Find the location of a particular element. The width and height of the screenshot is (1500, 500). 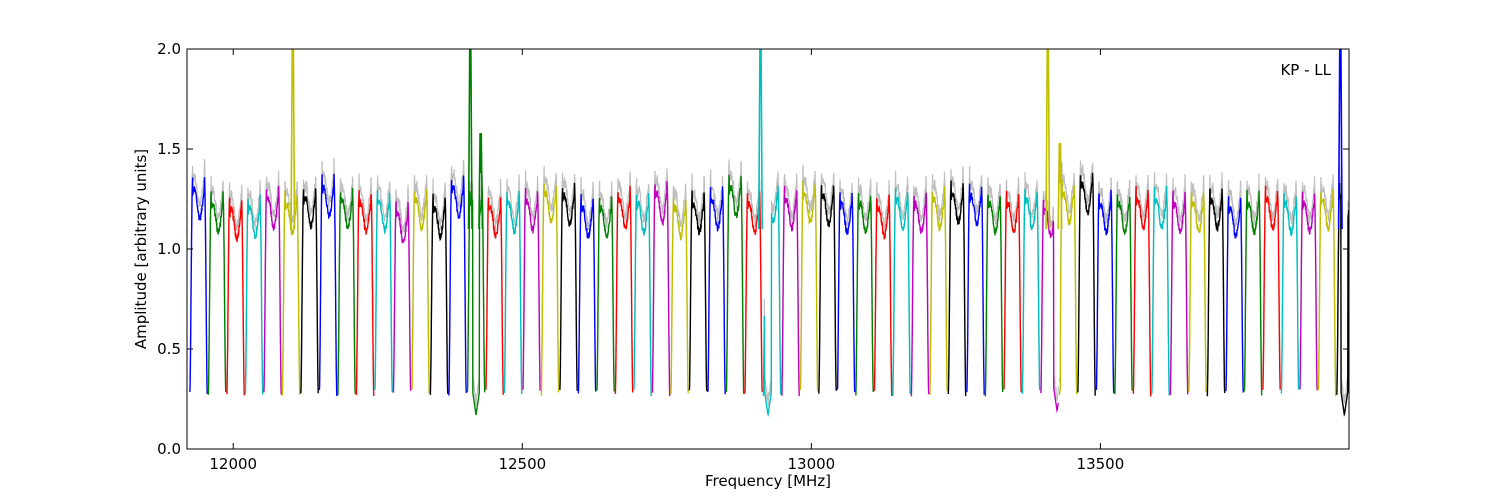

x-axis-label: Frequency [MHz] is located at coordinates (768, 481).